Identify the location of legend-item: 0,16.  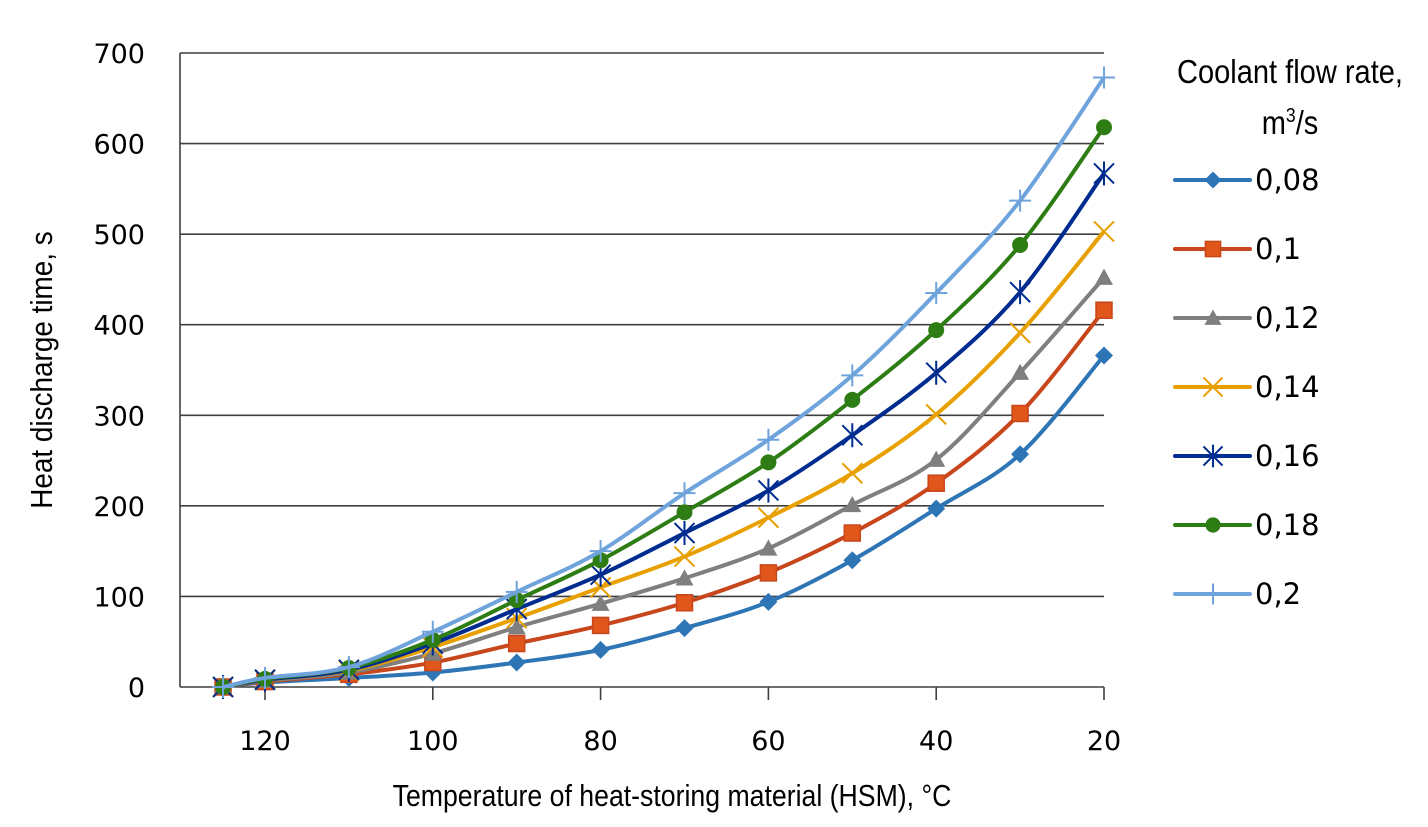
(1246, 455).